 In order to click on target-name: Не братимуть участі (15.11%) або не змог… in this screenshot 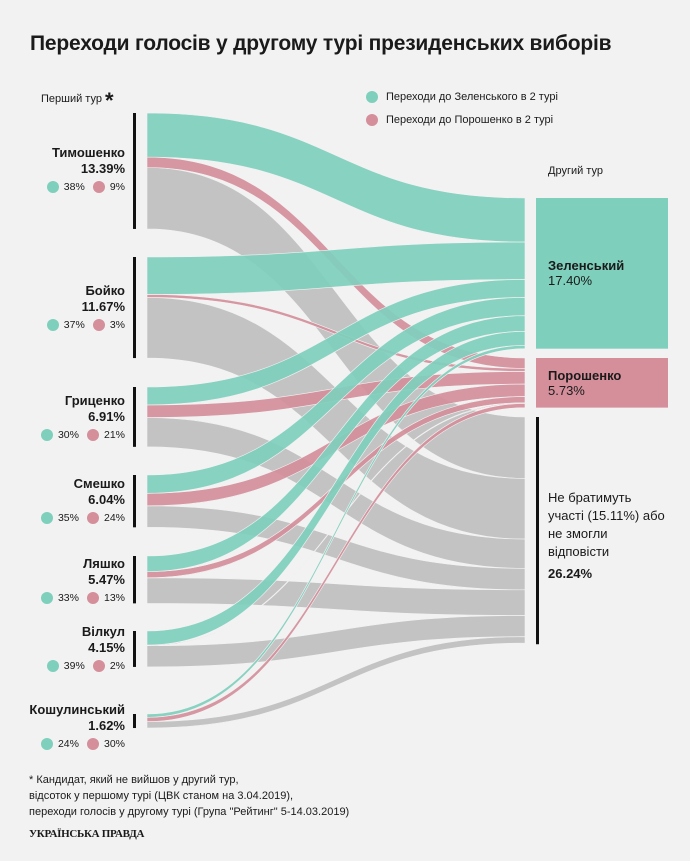, I will do `click(606, 524)`.